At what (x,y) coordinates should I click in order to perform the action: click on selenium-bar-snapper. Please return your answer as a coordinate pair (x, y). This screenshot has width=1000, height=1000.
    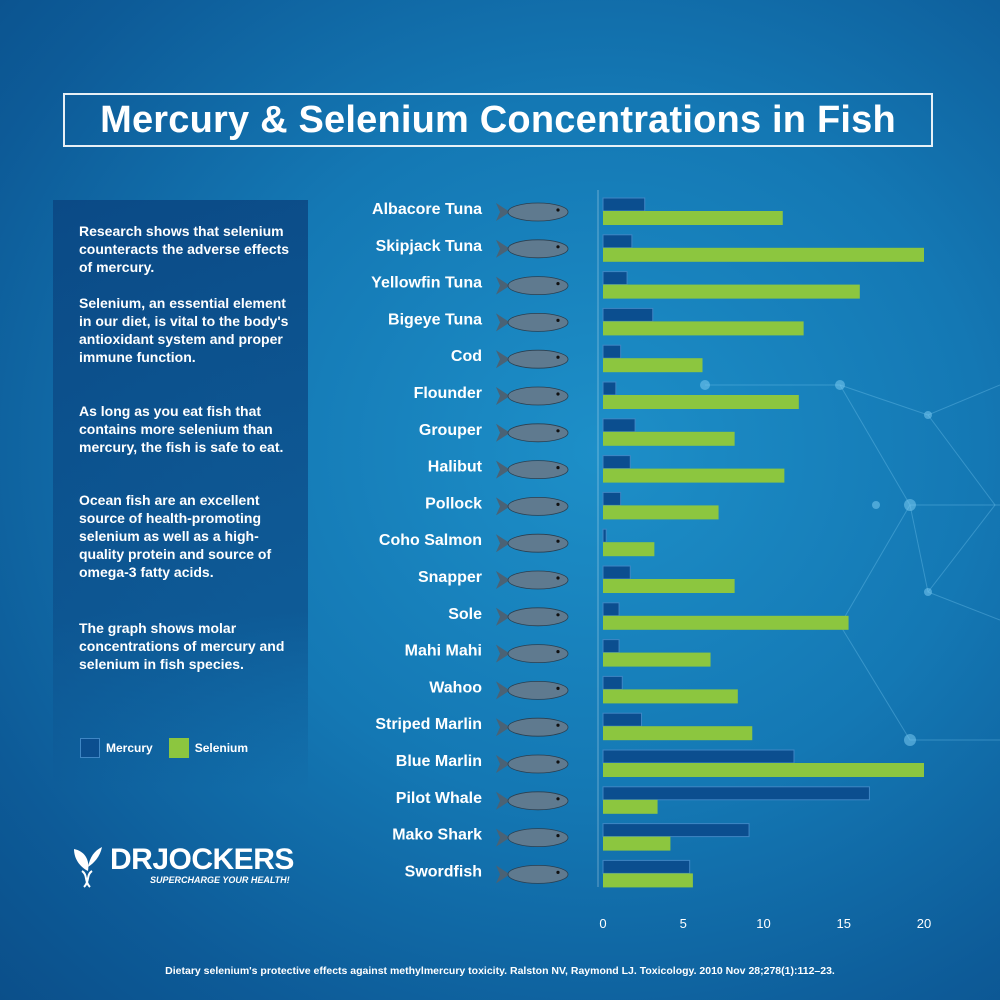
    Looking at the image, I should click on (669, 586).